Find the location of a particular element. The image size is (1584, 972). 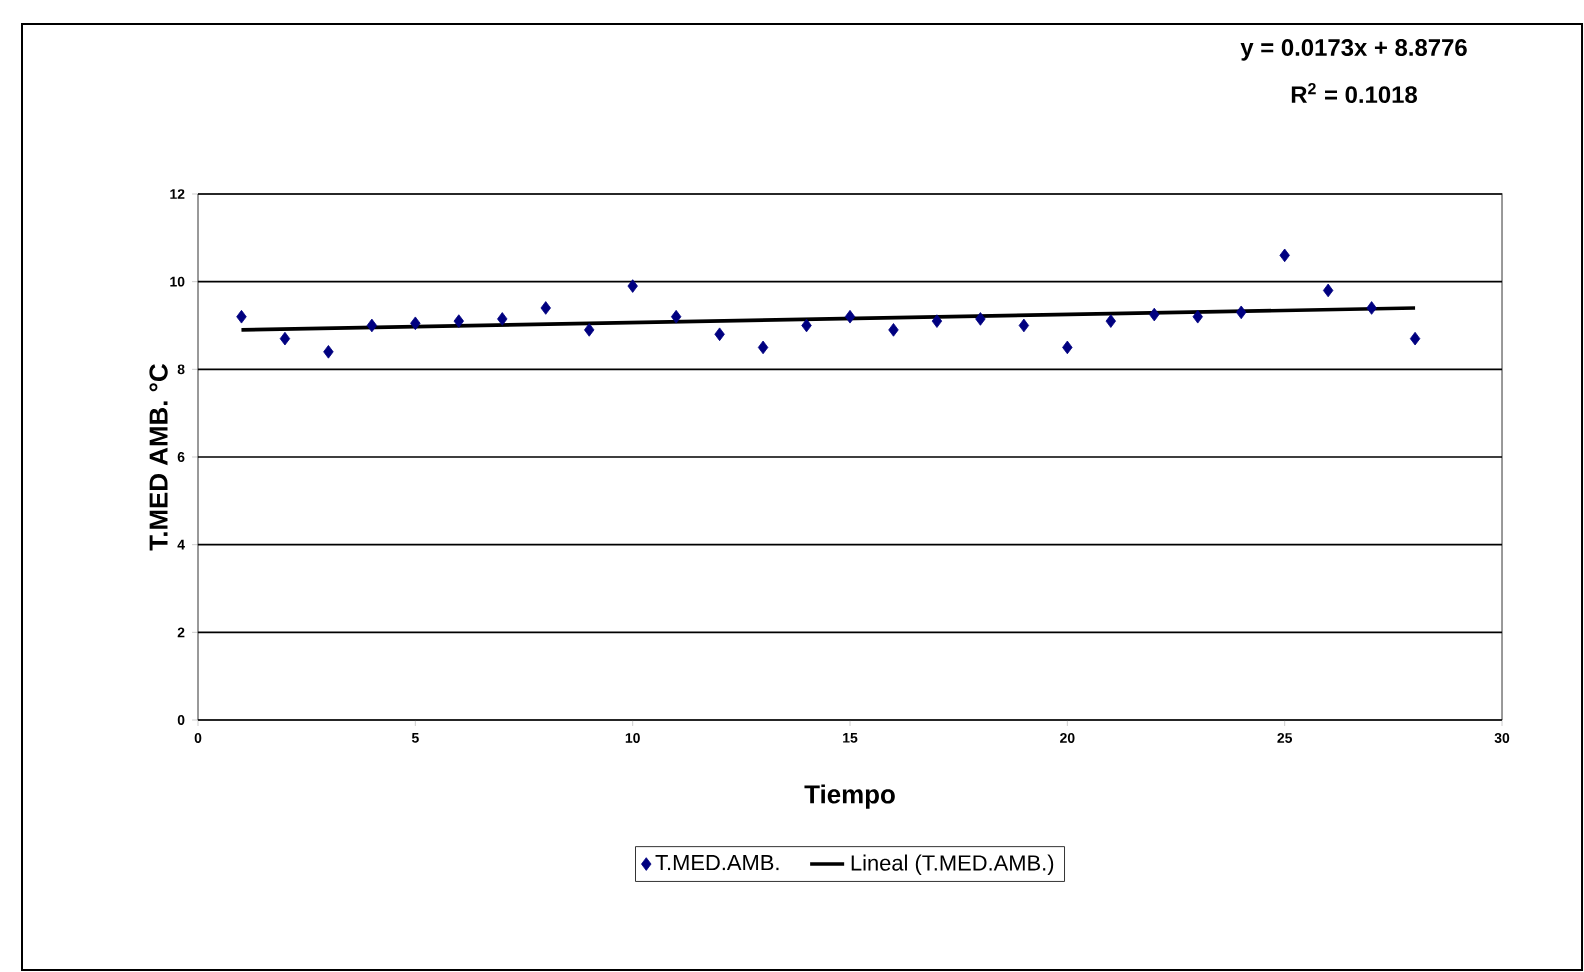

text: R$^{2}$ = 0.1018 is located at coordinates (1354, 93).